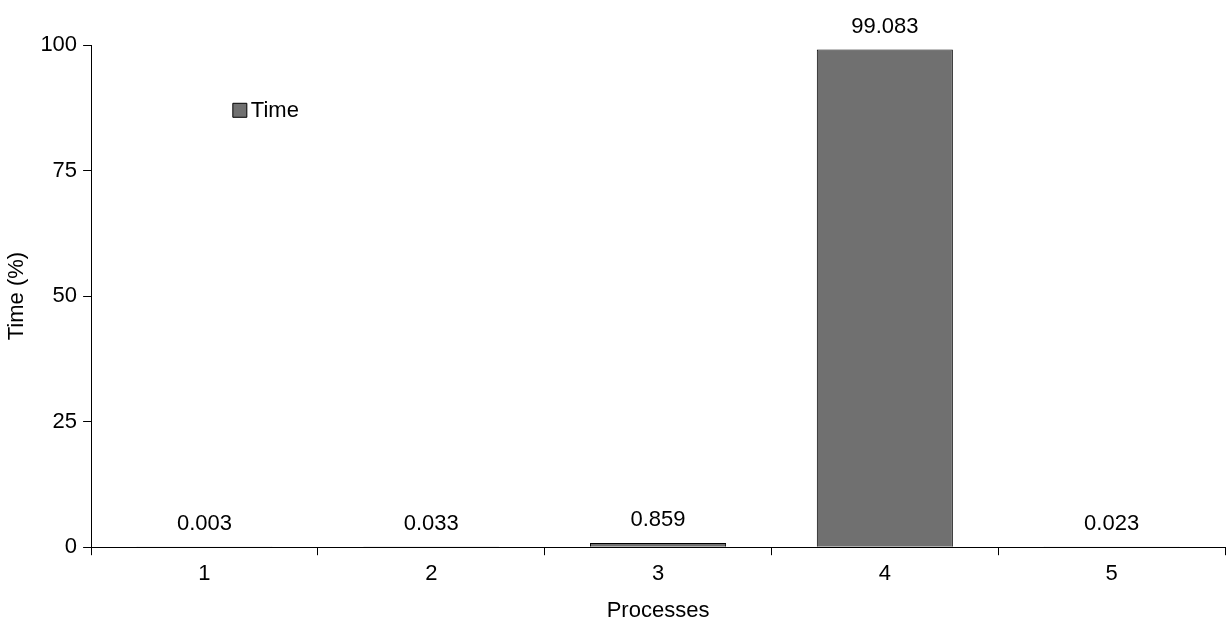 The height and width of the screenshot is (628, 1230). Describe the element at coordinates (1112, 523) in the screenshot. I see `data-label: 0.023` at that location.